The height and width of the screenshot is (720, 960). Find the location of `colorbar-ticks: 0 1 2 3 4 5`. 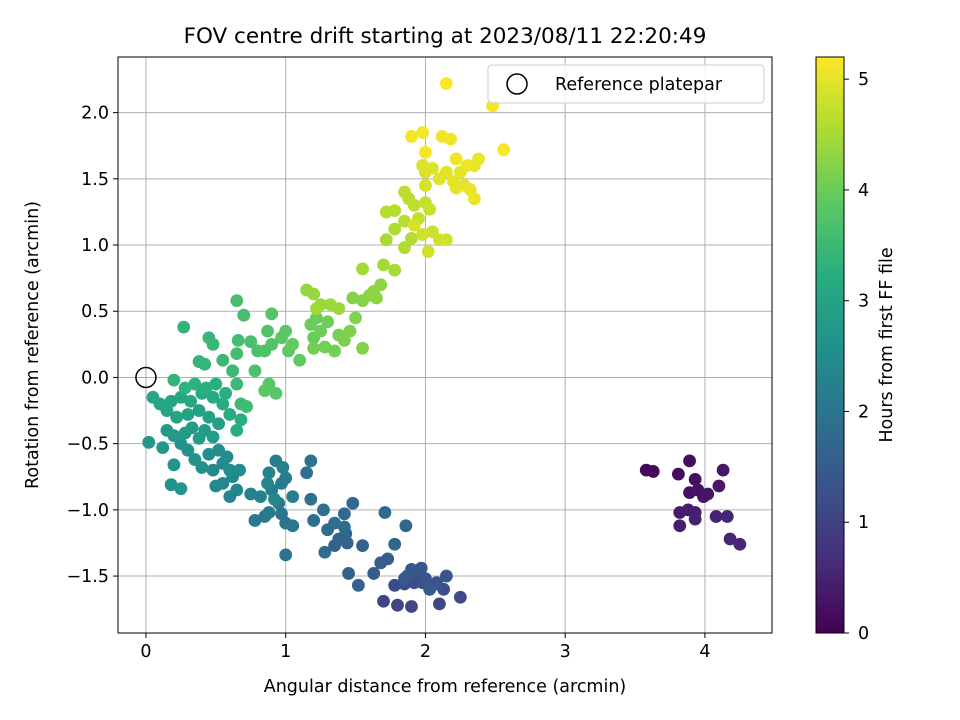

colorbar-ticks: 0 1 2 3 4 5 is located at coordinates (856, 357).